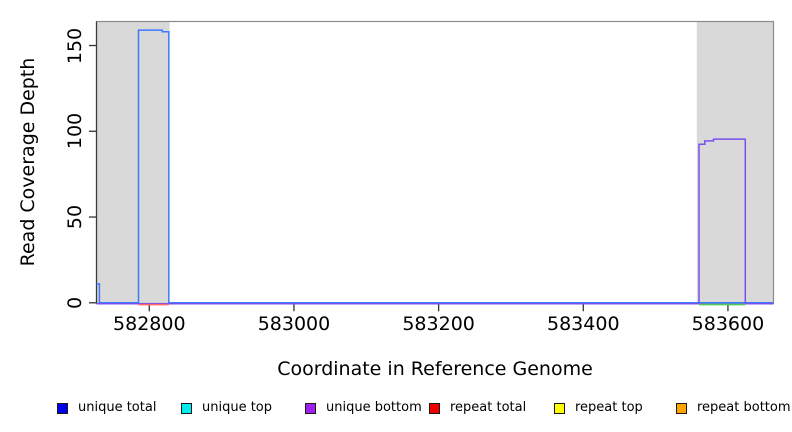 The width and height of the screenshot is (792, 432). Describe the element at coordinates (75, 302) in the screenshot. I see `y-tick-label: 0` at that location.